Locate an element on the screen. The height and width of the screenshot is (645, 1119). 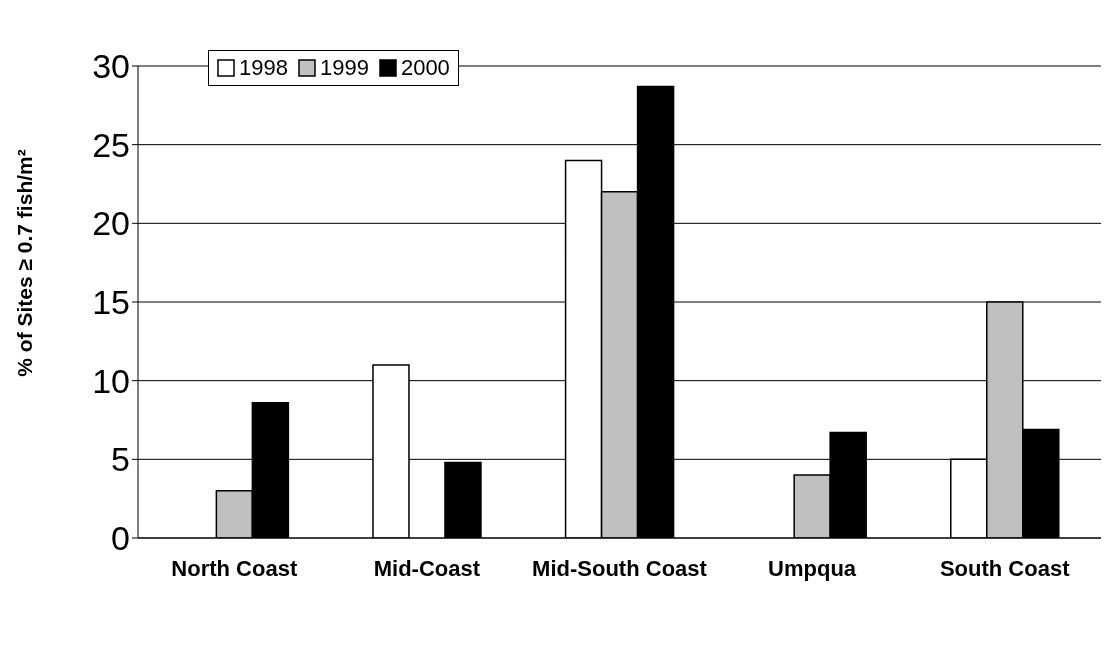
x-tick-label: North Coast is located at coordinates (234, 568).